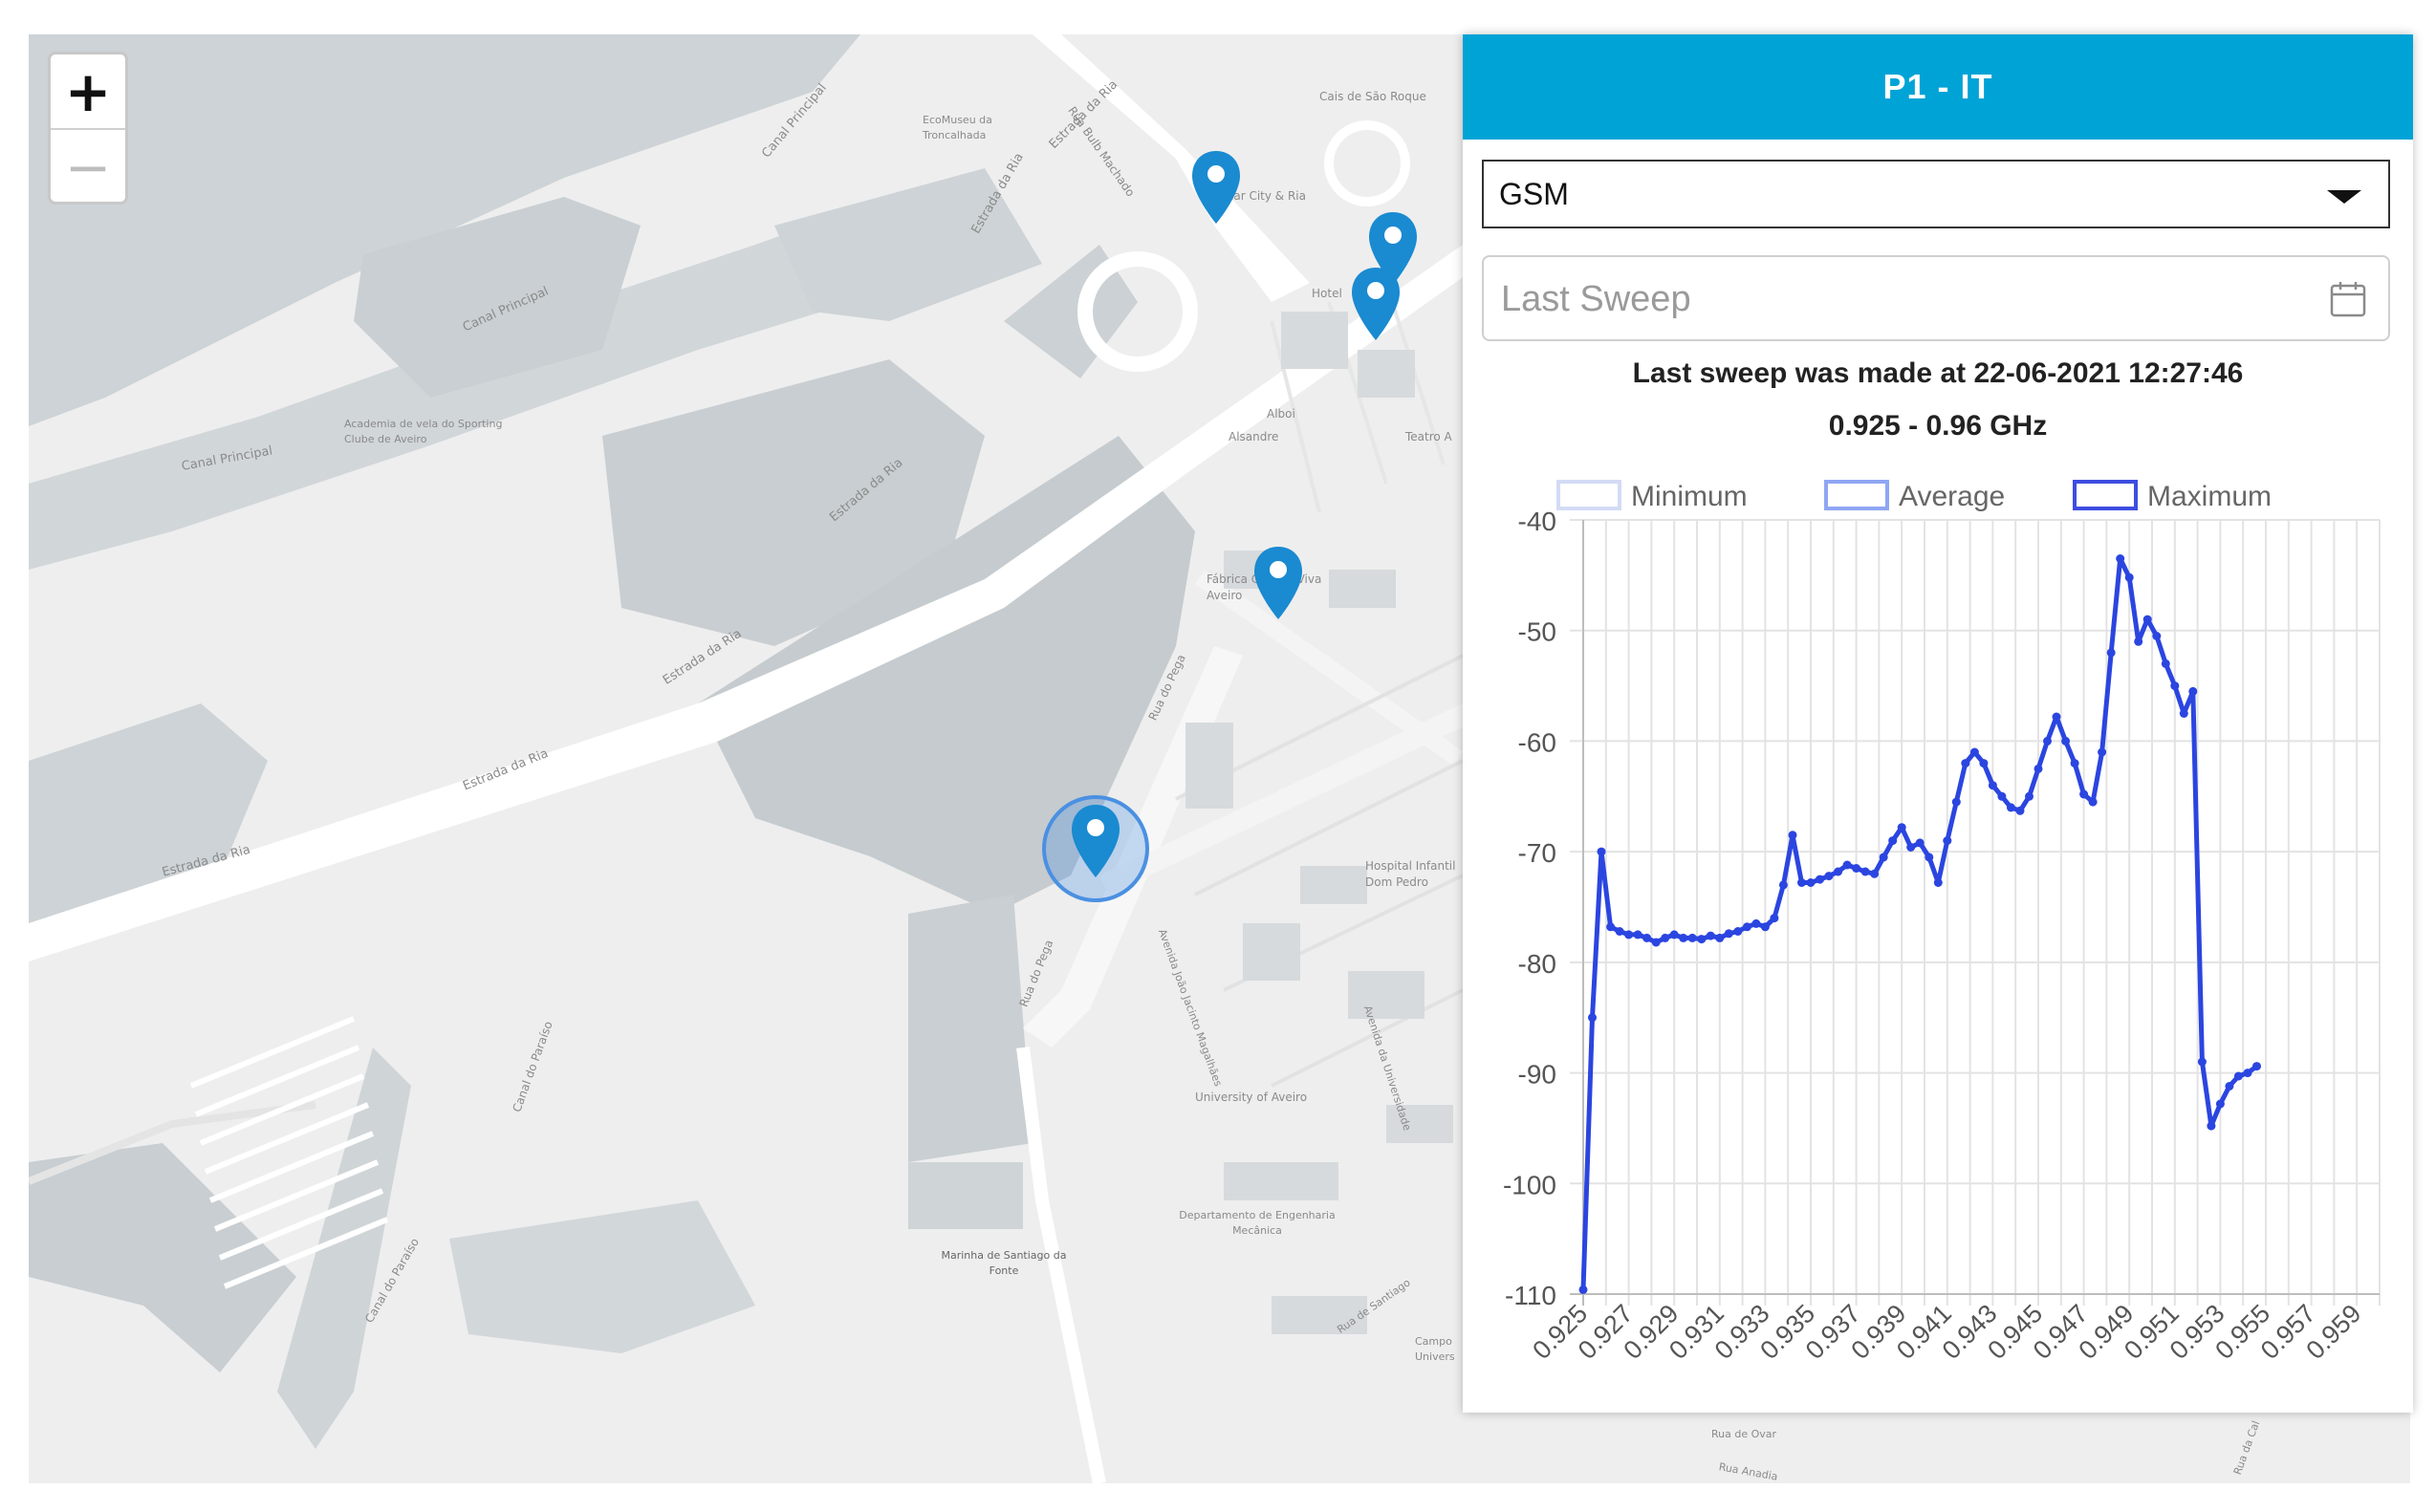  What do you see at coordinates (957, 127) in the screenshot?
I see `map-label: EcoMuseu da Troncalhada` at bounding box center [957, 127].